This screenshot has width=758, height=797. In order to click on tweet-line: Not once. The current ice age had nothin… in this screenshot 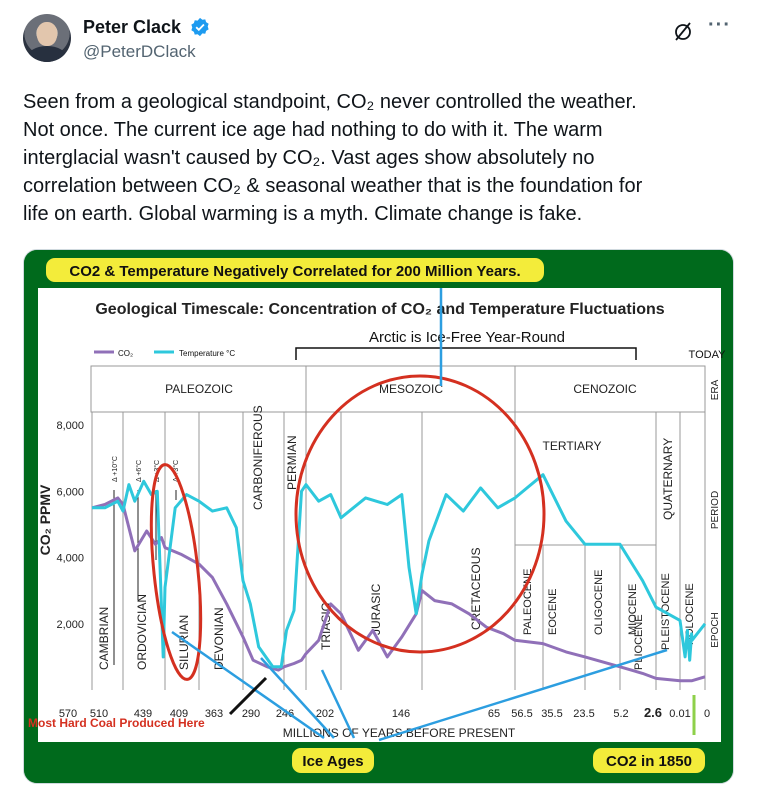, I will do `click(313, 130)`.